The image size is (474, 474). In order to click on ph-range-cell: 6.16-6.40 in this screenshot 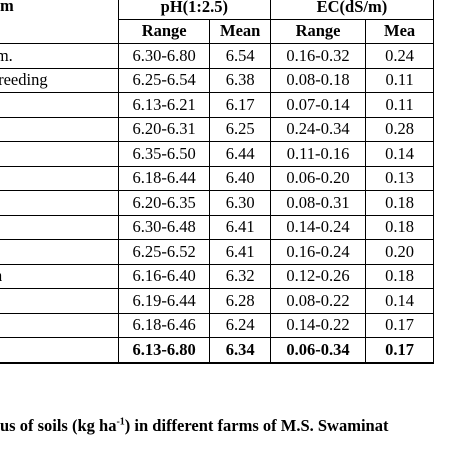, I will do `click(164, 276)`.